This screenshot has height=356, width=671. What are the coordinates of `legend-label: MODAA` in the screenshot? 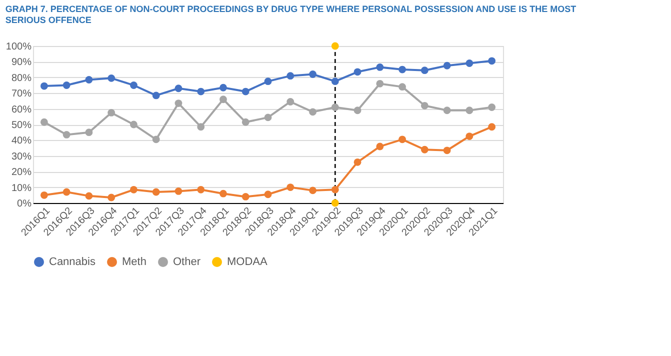 It's located at (247, 262).